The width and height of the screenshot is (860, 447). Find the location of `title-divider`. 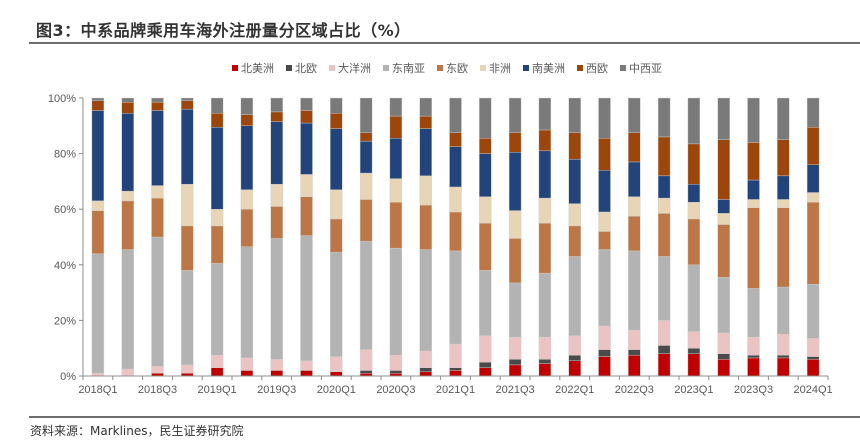

title-divider is located at coordinates (444, 43).